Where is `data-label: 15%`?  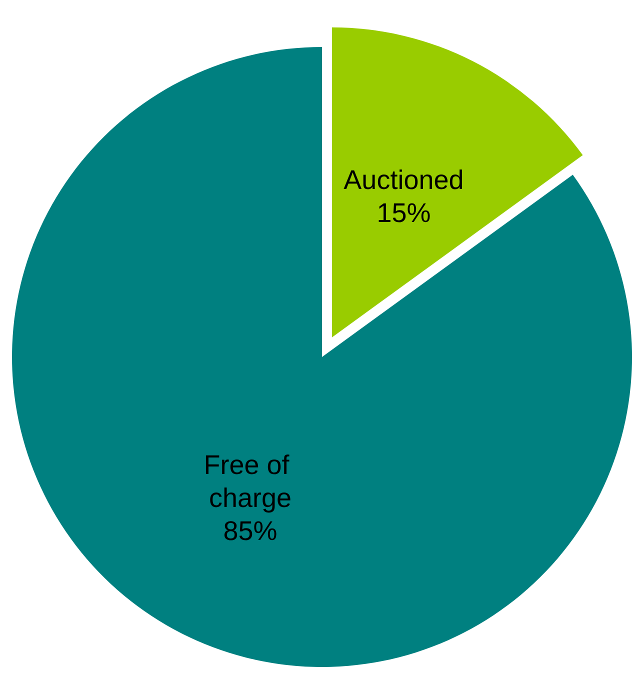
data-label: 15% is located at coordinates (403, 213).